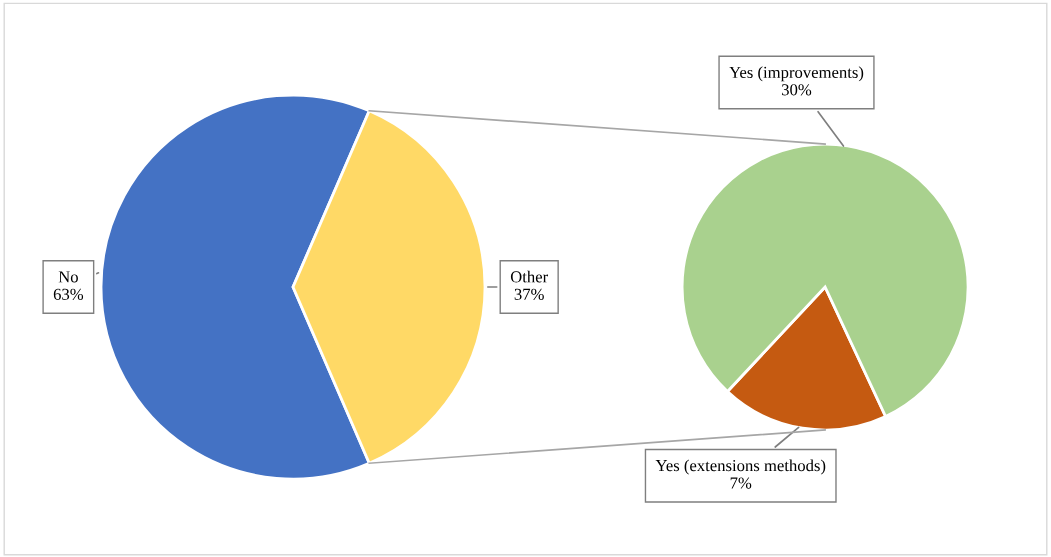 The height and width of the screenshot is (557, 1051). I want to click on slice-label: Yes (improvements), so click(796, 74).